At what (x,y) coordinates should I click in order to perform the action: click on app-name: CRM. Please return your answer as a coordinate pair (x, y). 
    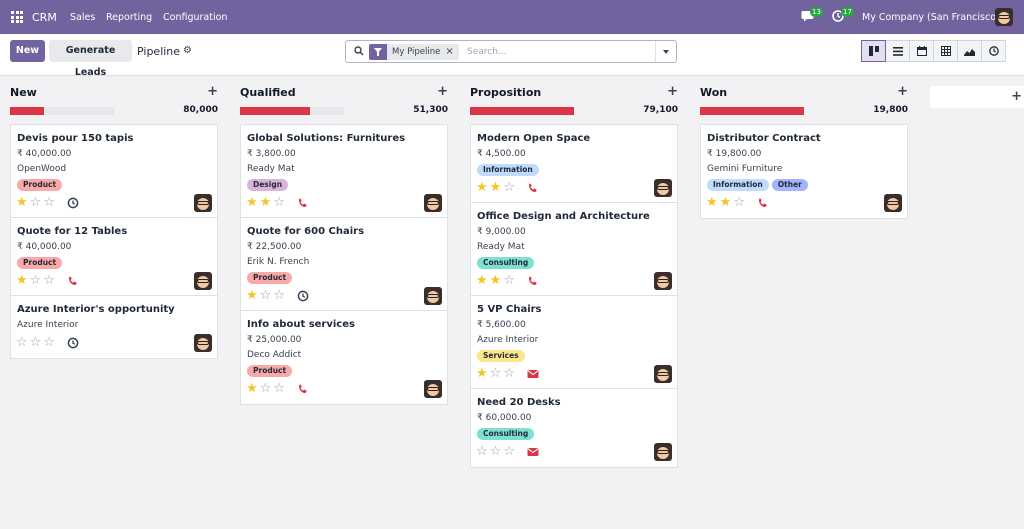
    Looking at the image, I should click on (44, 17).